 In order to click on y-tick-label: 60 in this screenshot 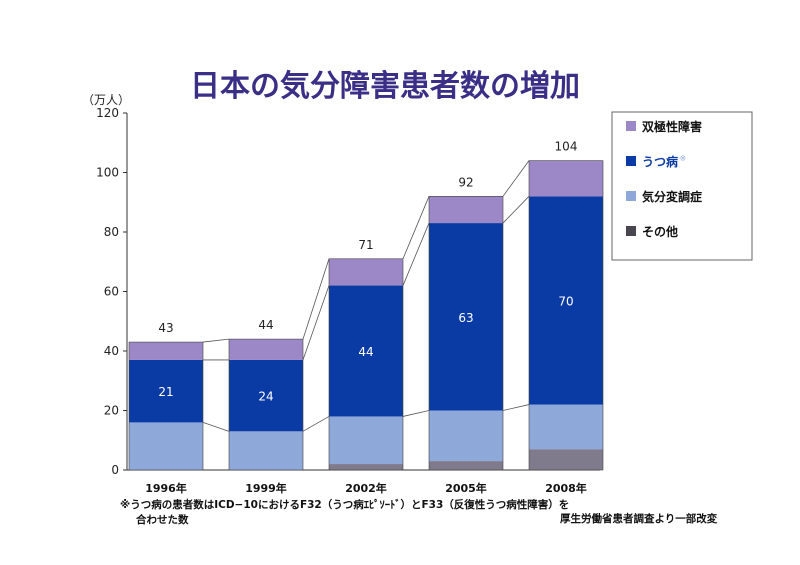, I will do `click(111, 292)`.